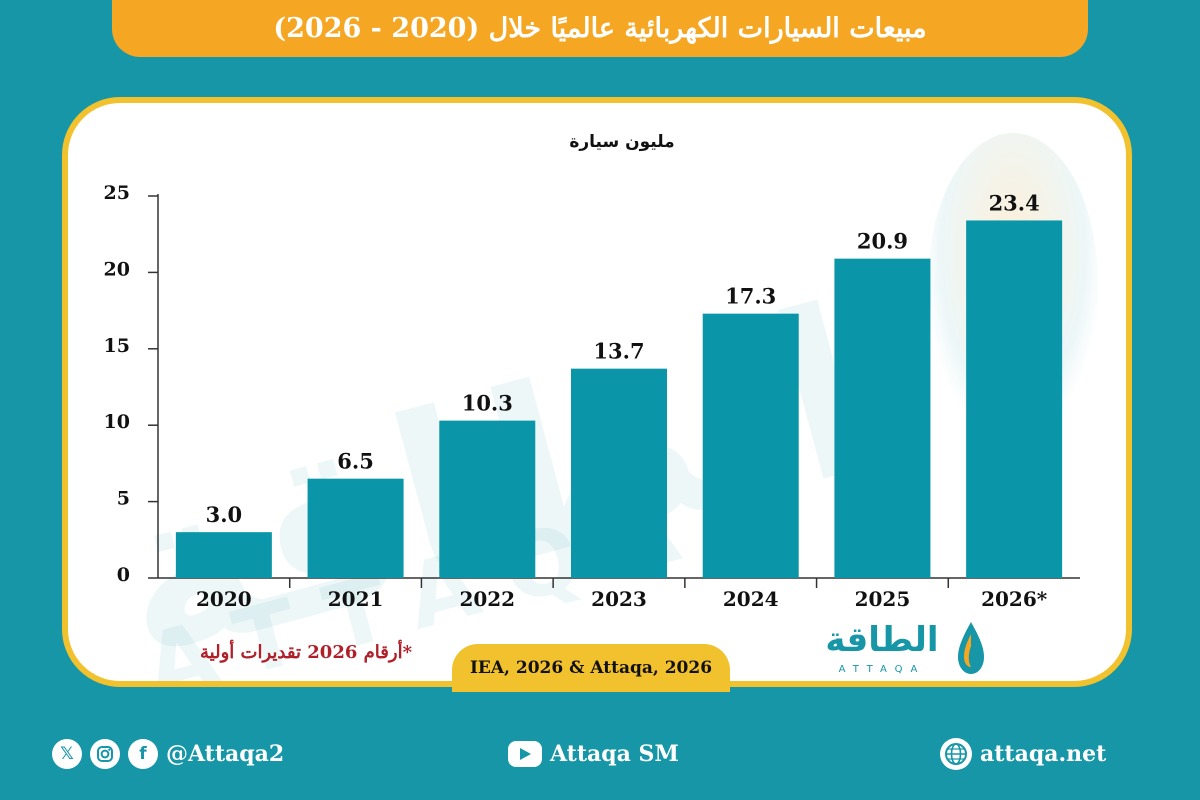 The image size is (1200, 800). Describe the element at coordinates (225, 754) in the screenshot. I see `social-handle: @Attaqa2` at that location.